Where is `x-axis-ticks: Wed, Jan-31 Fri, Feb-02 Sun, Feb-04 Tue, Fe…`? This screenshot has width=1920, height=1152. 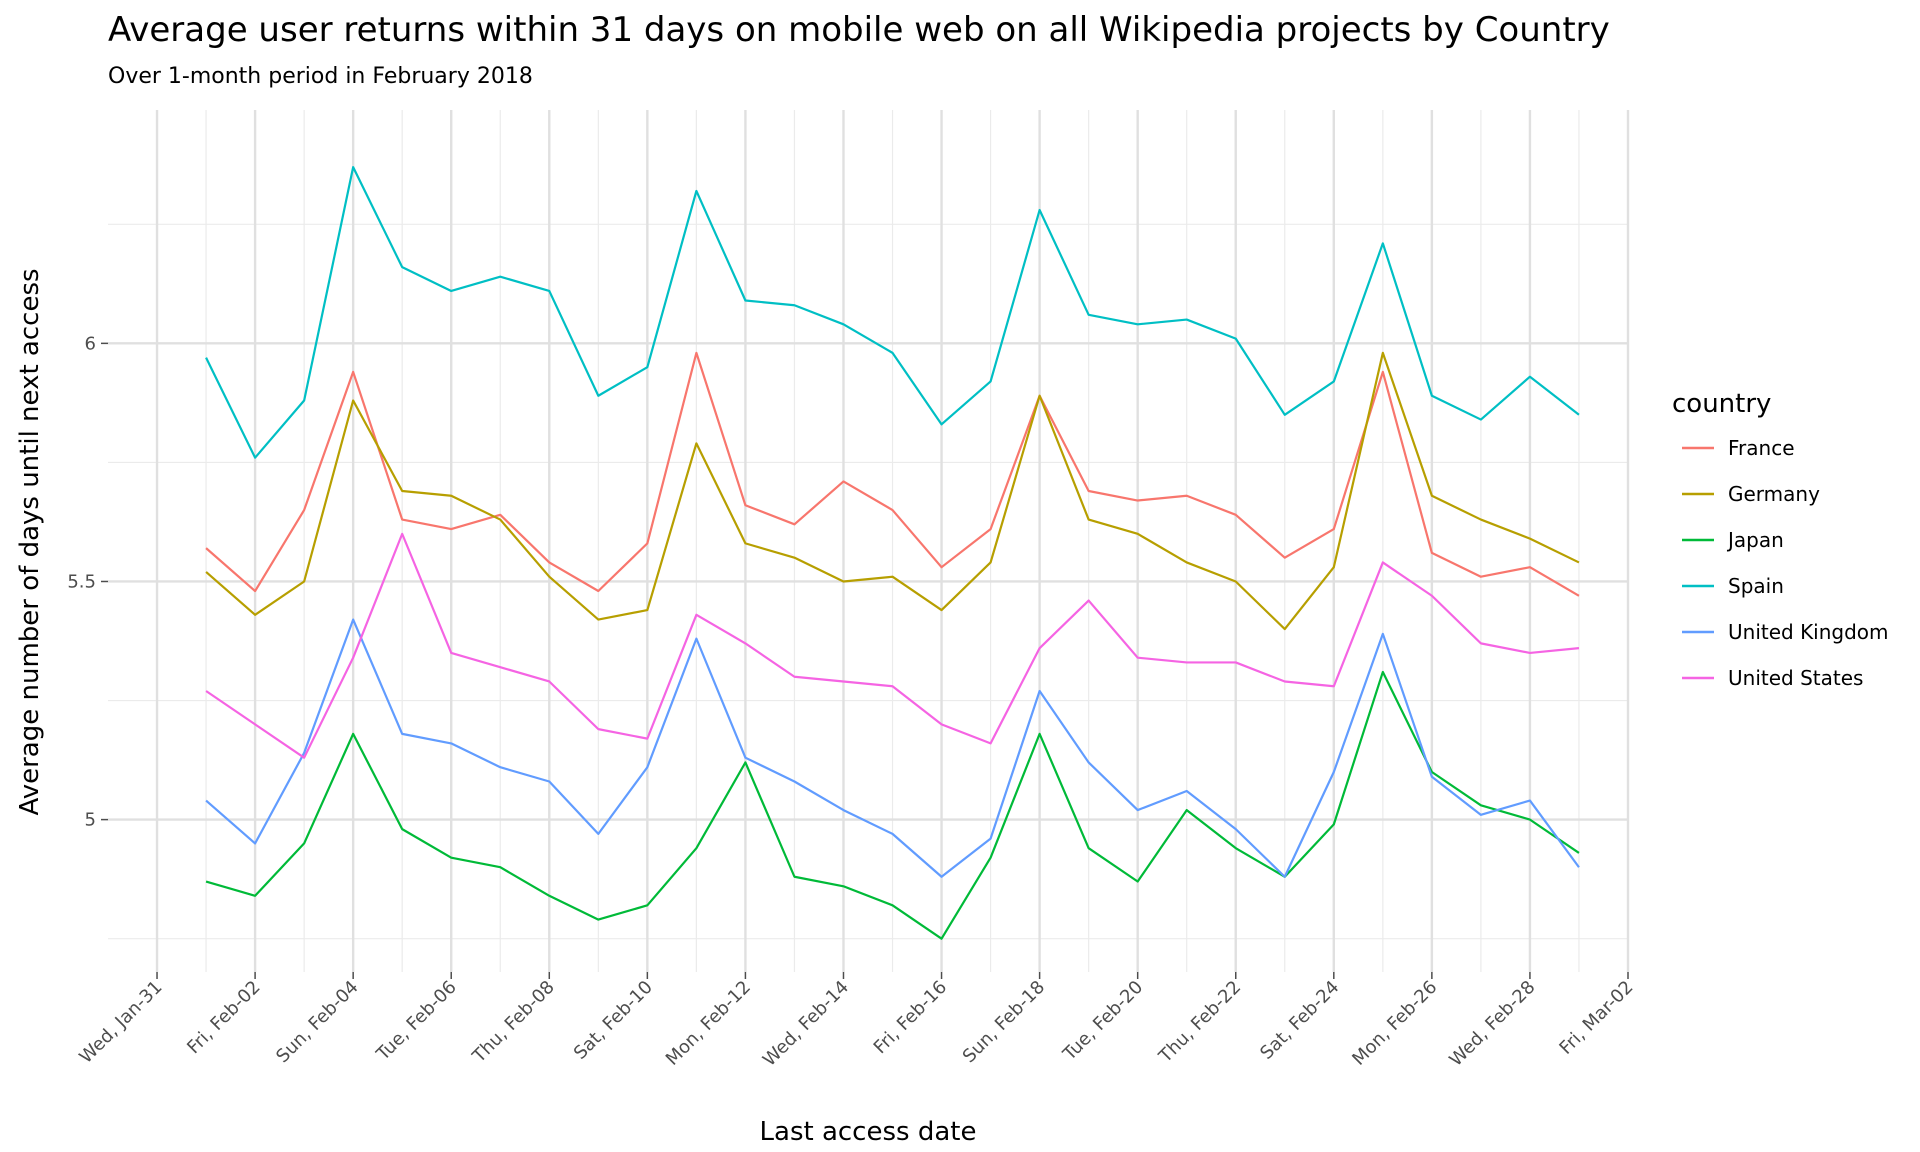
x-axis-ticks: Wed, Jan-31 Fri, Feb-02 Sun, Feb-04 Tue, Fe… is located at coordinates (856, 1021).